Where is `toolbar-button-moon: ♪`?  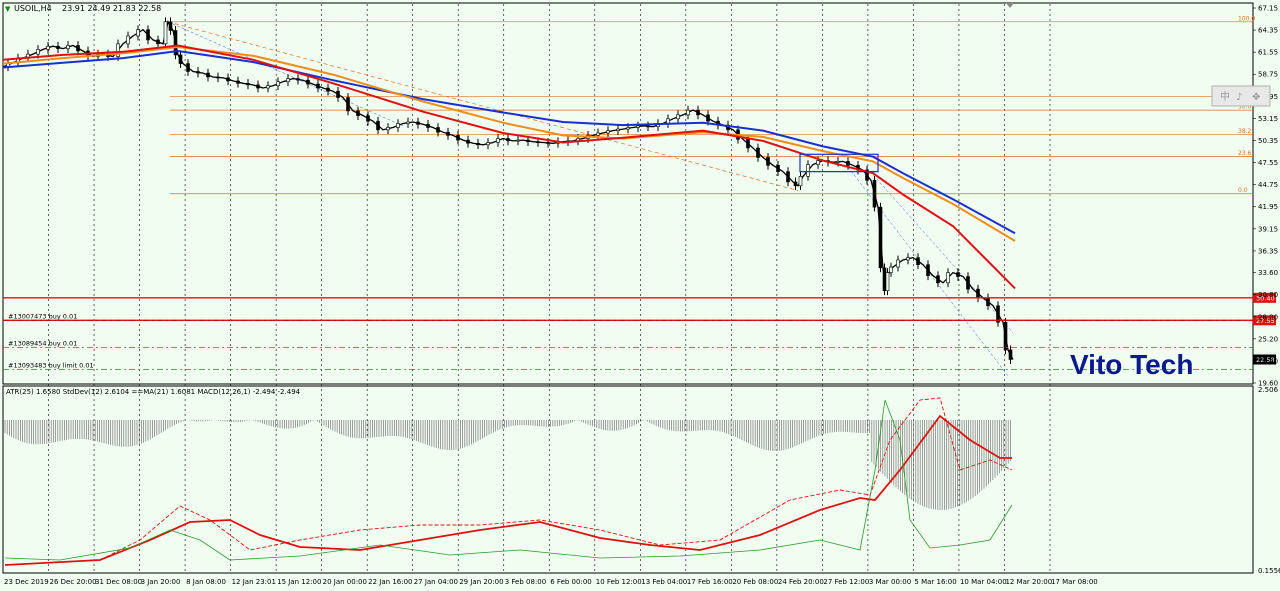 toolbar-button-moon: ♪ is located at coordinates (1239, 97).